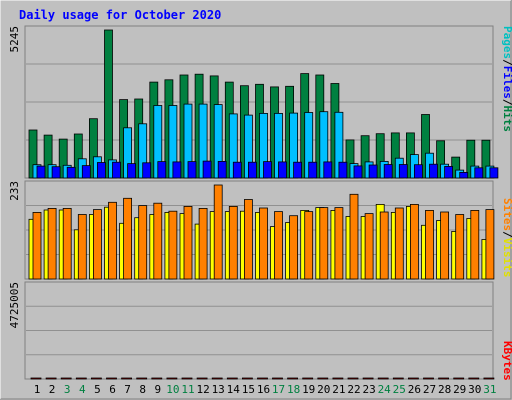 The image size is (512, 400). What do you see at coordinates (202, 389) in the screenshot?
I see `x-tick-label-day-12: 12` at bounding box center [202, 389].